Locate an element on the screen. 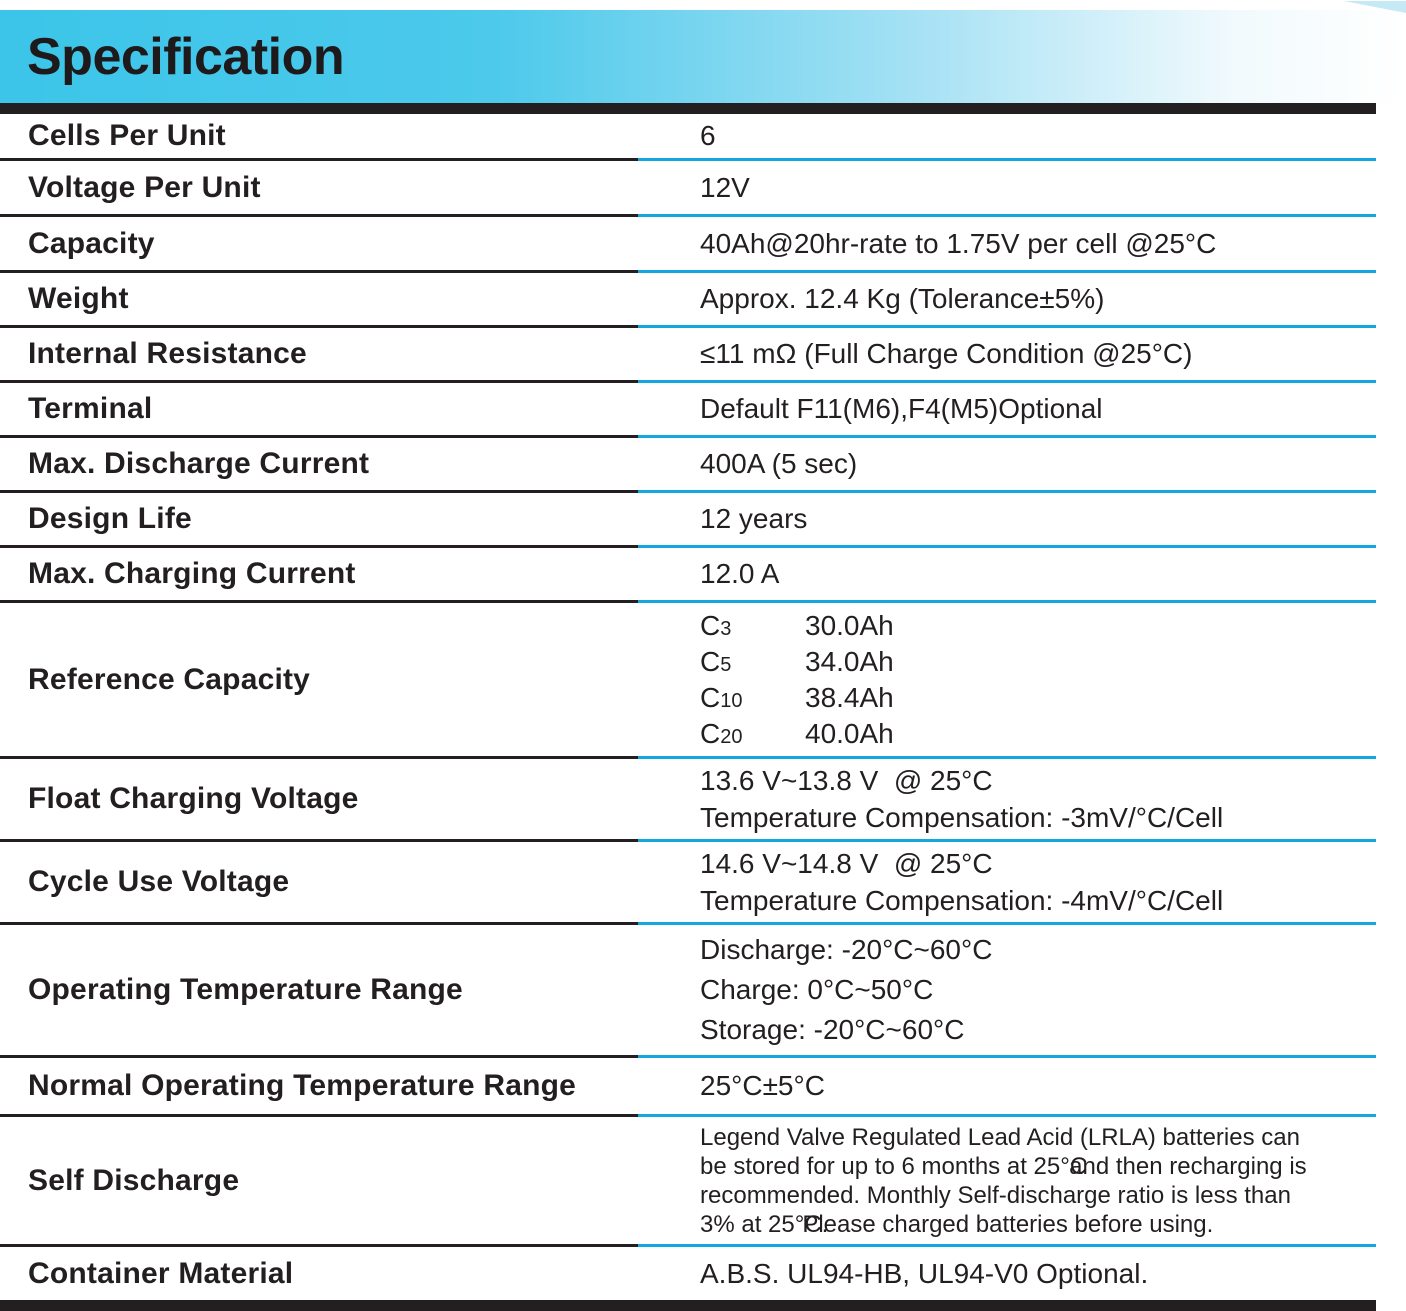 Image resolution: width=1406 pixels, height=1311 pixels. row-value: 40Ah@20hr-rate to 1.75V per cell @25°C is located at coordinates (1007, 245).